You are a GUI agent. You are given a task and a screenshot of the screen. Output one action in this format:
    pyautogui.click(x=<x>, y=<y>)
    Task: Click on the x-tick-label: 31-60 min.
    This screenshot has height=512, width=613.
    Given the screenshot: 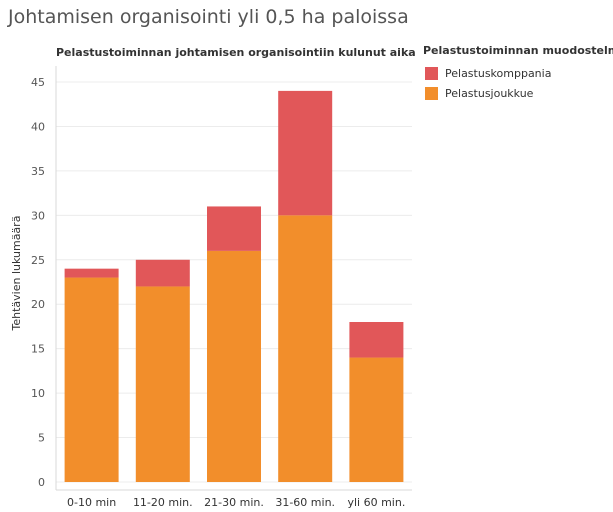 What is the action you would take?
    pyautogui.click(x=305, y=502)
    